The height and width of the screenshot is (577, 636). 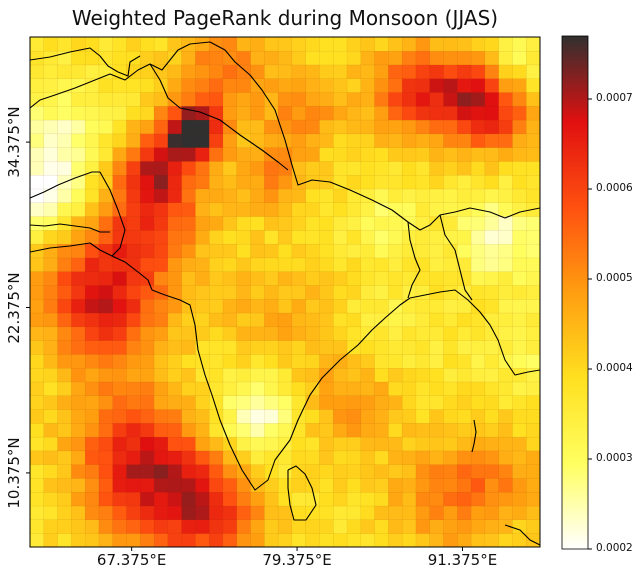 What do you see at coordinates (614, 278) in the screenshot?
I see `colorbar-tick-label: 0.0005` at bounding box center [614, 278].